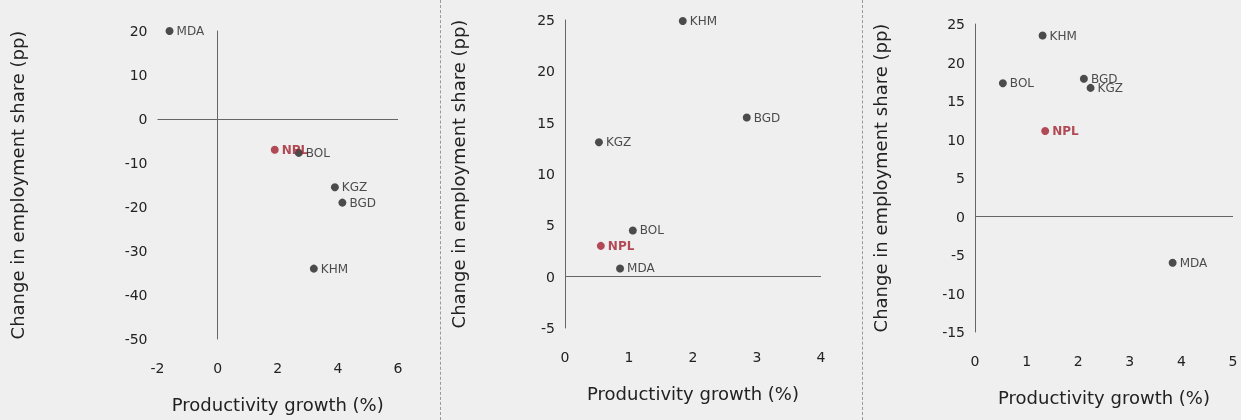 Image resolution: width=1241 pixels, height=420 pixels. Describe the element at coordinates (136, 295) in the screenshot. I see `y-tick-label: -40` at that location.